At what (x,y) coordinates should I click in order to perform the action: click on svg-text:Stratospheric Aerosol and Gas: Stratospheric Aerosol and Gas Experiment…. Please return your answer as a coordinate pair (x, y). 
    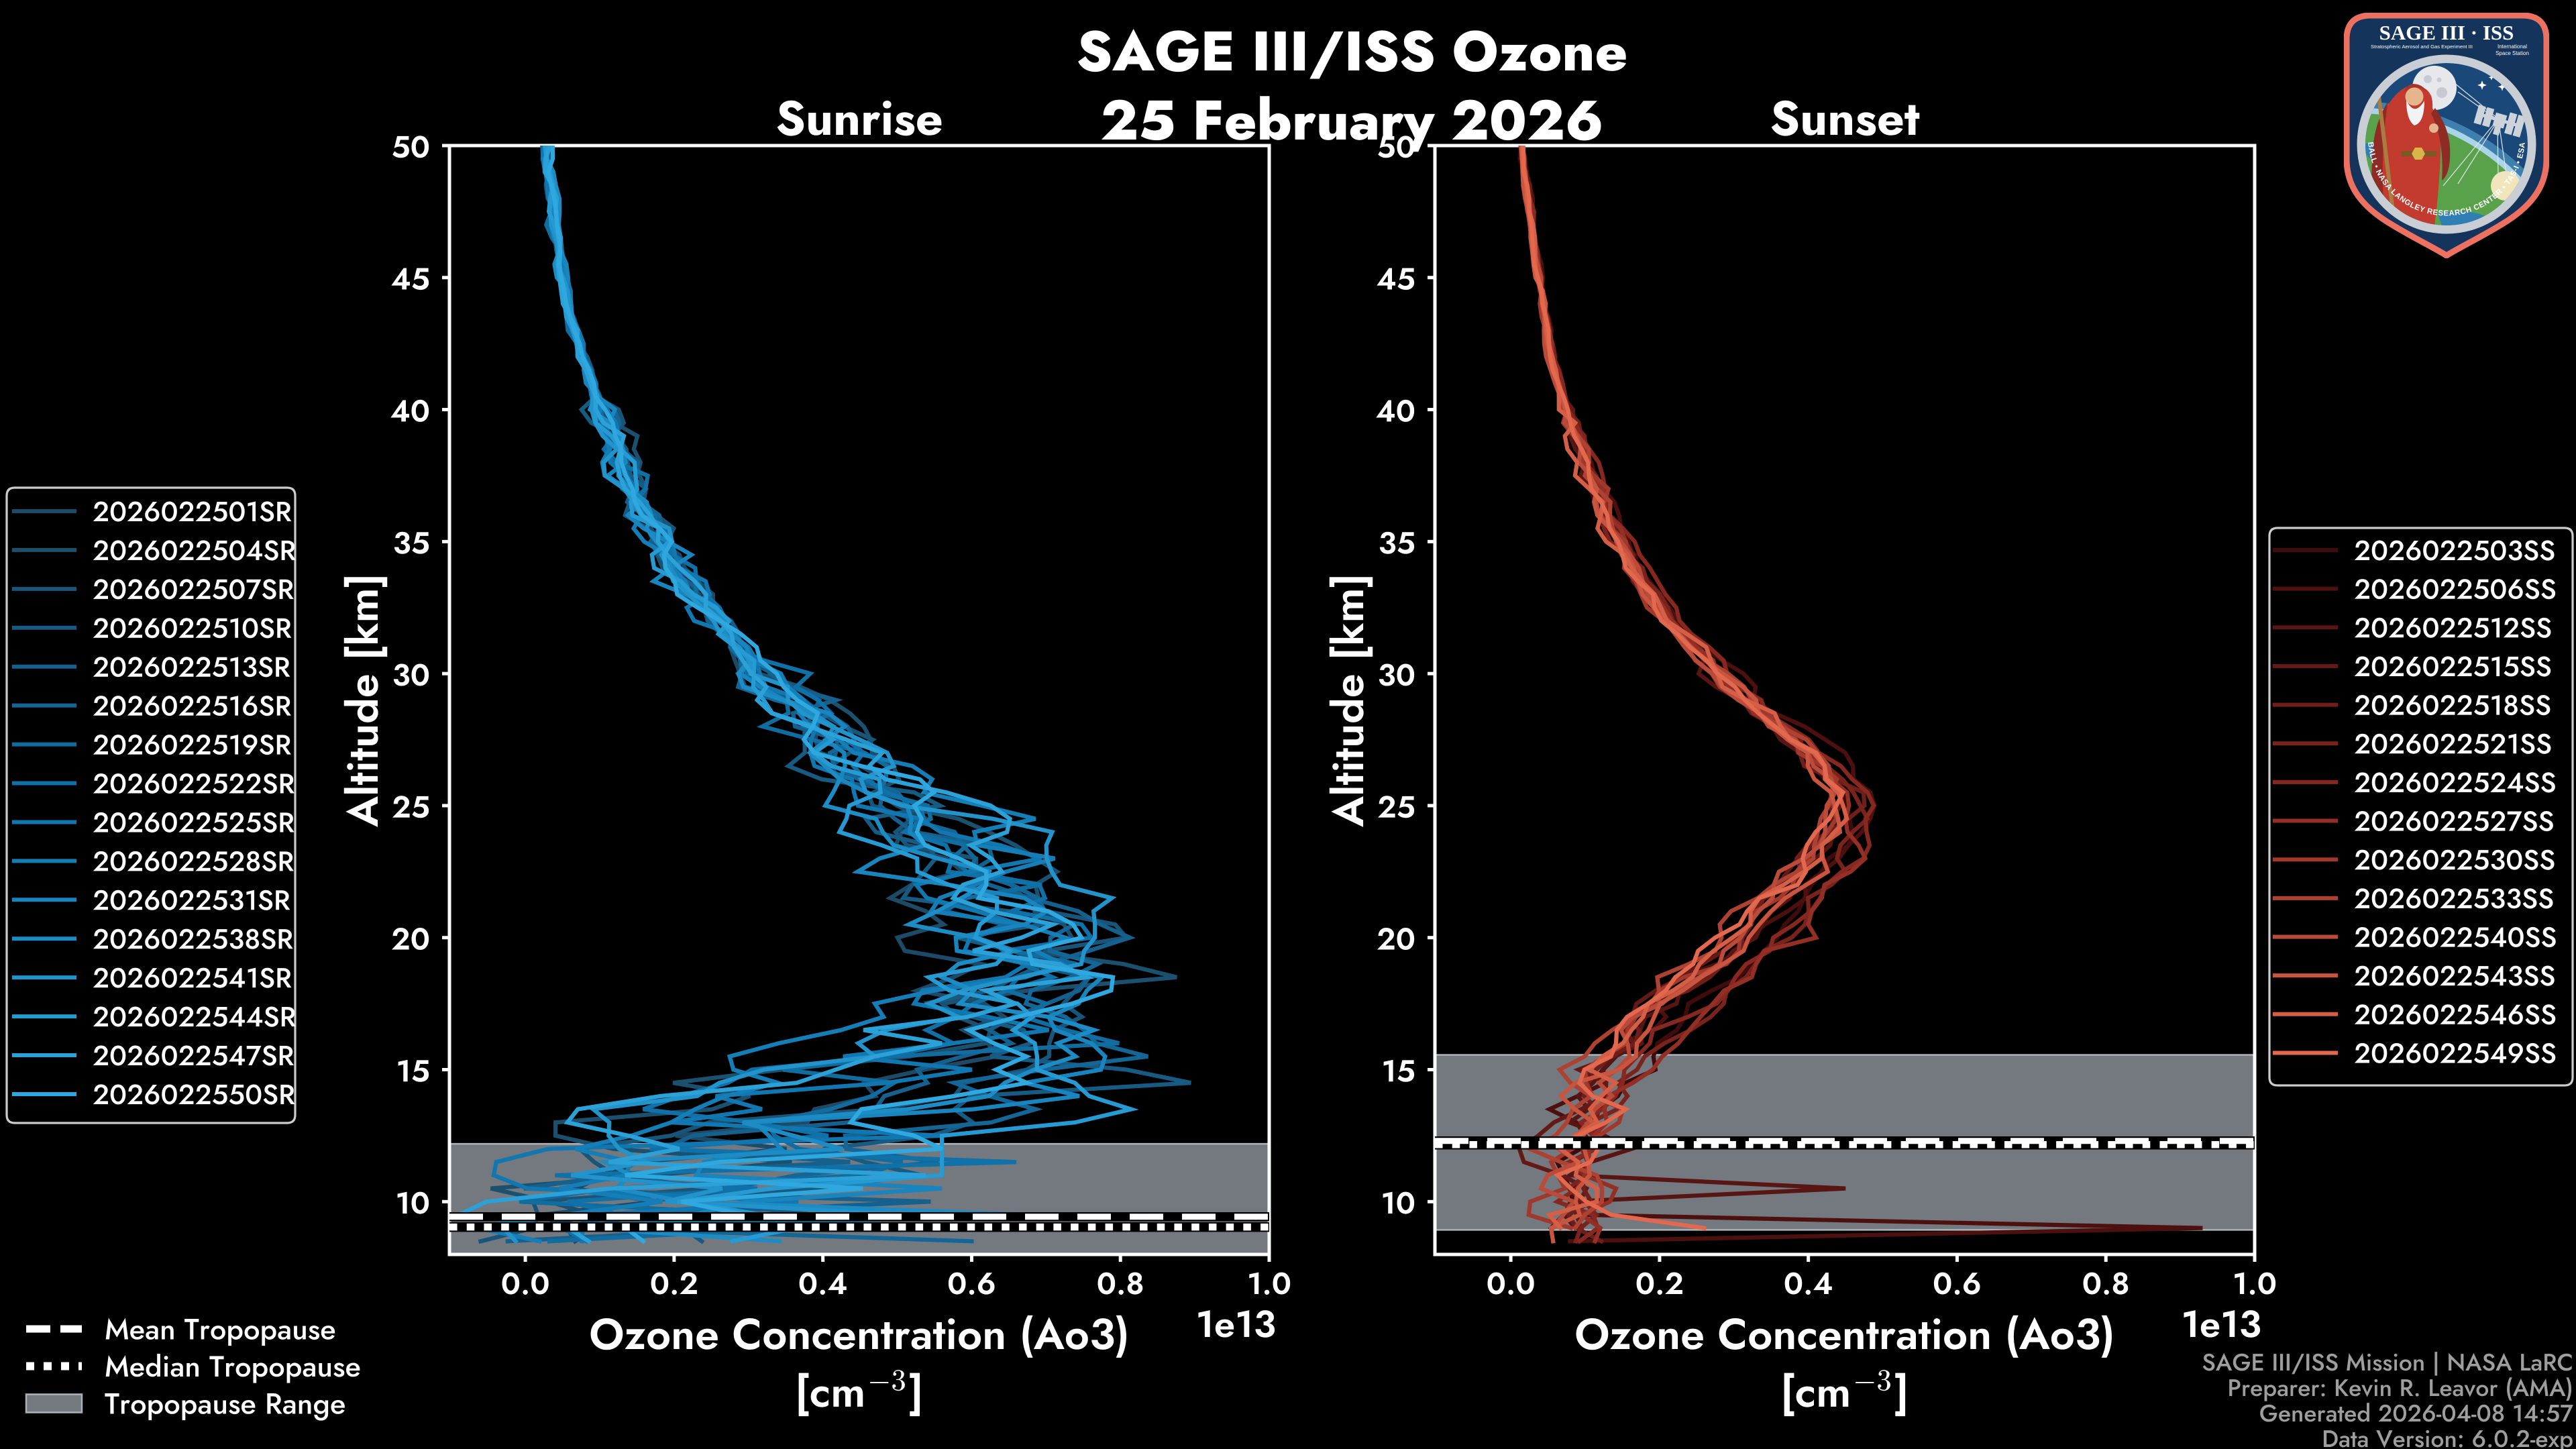
    Looking at the image, I should click on (2422, 47).